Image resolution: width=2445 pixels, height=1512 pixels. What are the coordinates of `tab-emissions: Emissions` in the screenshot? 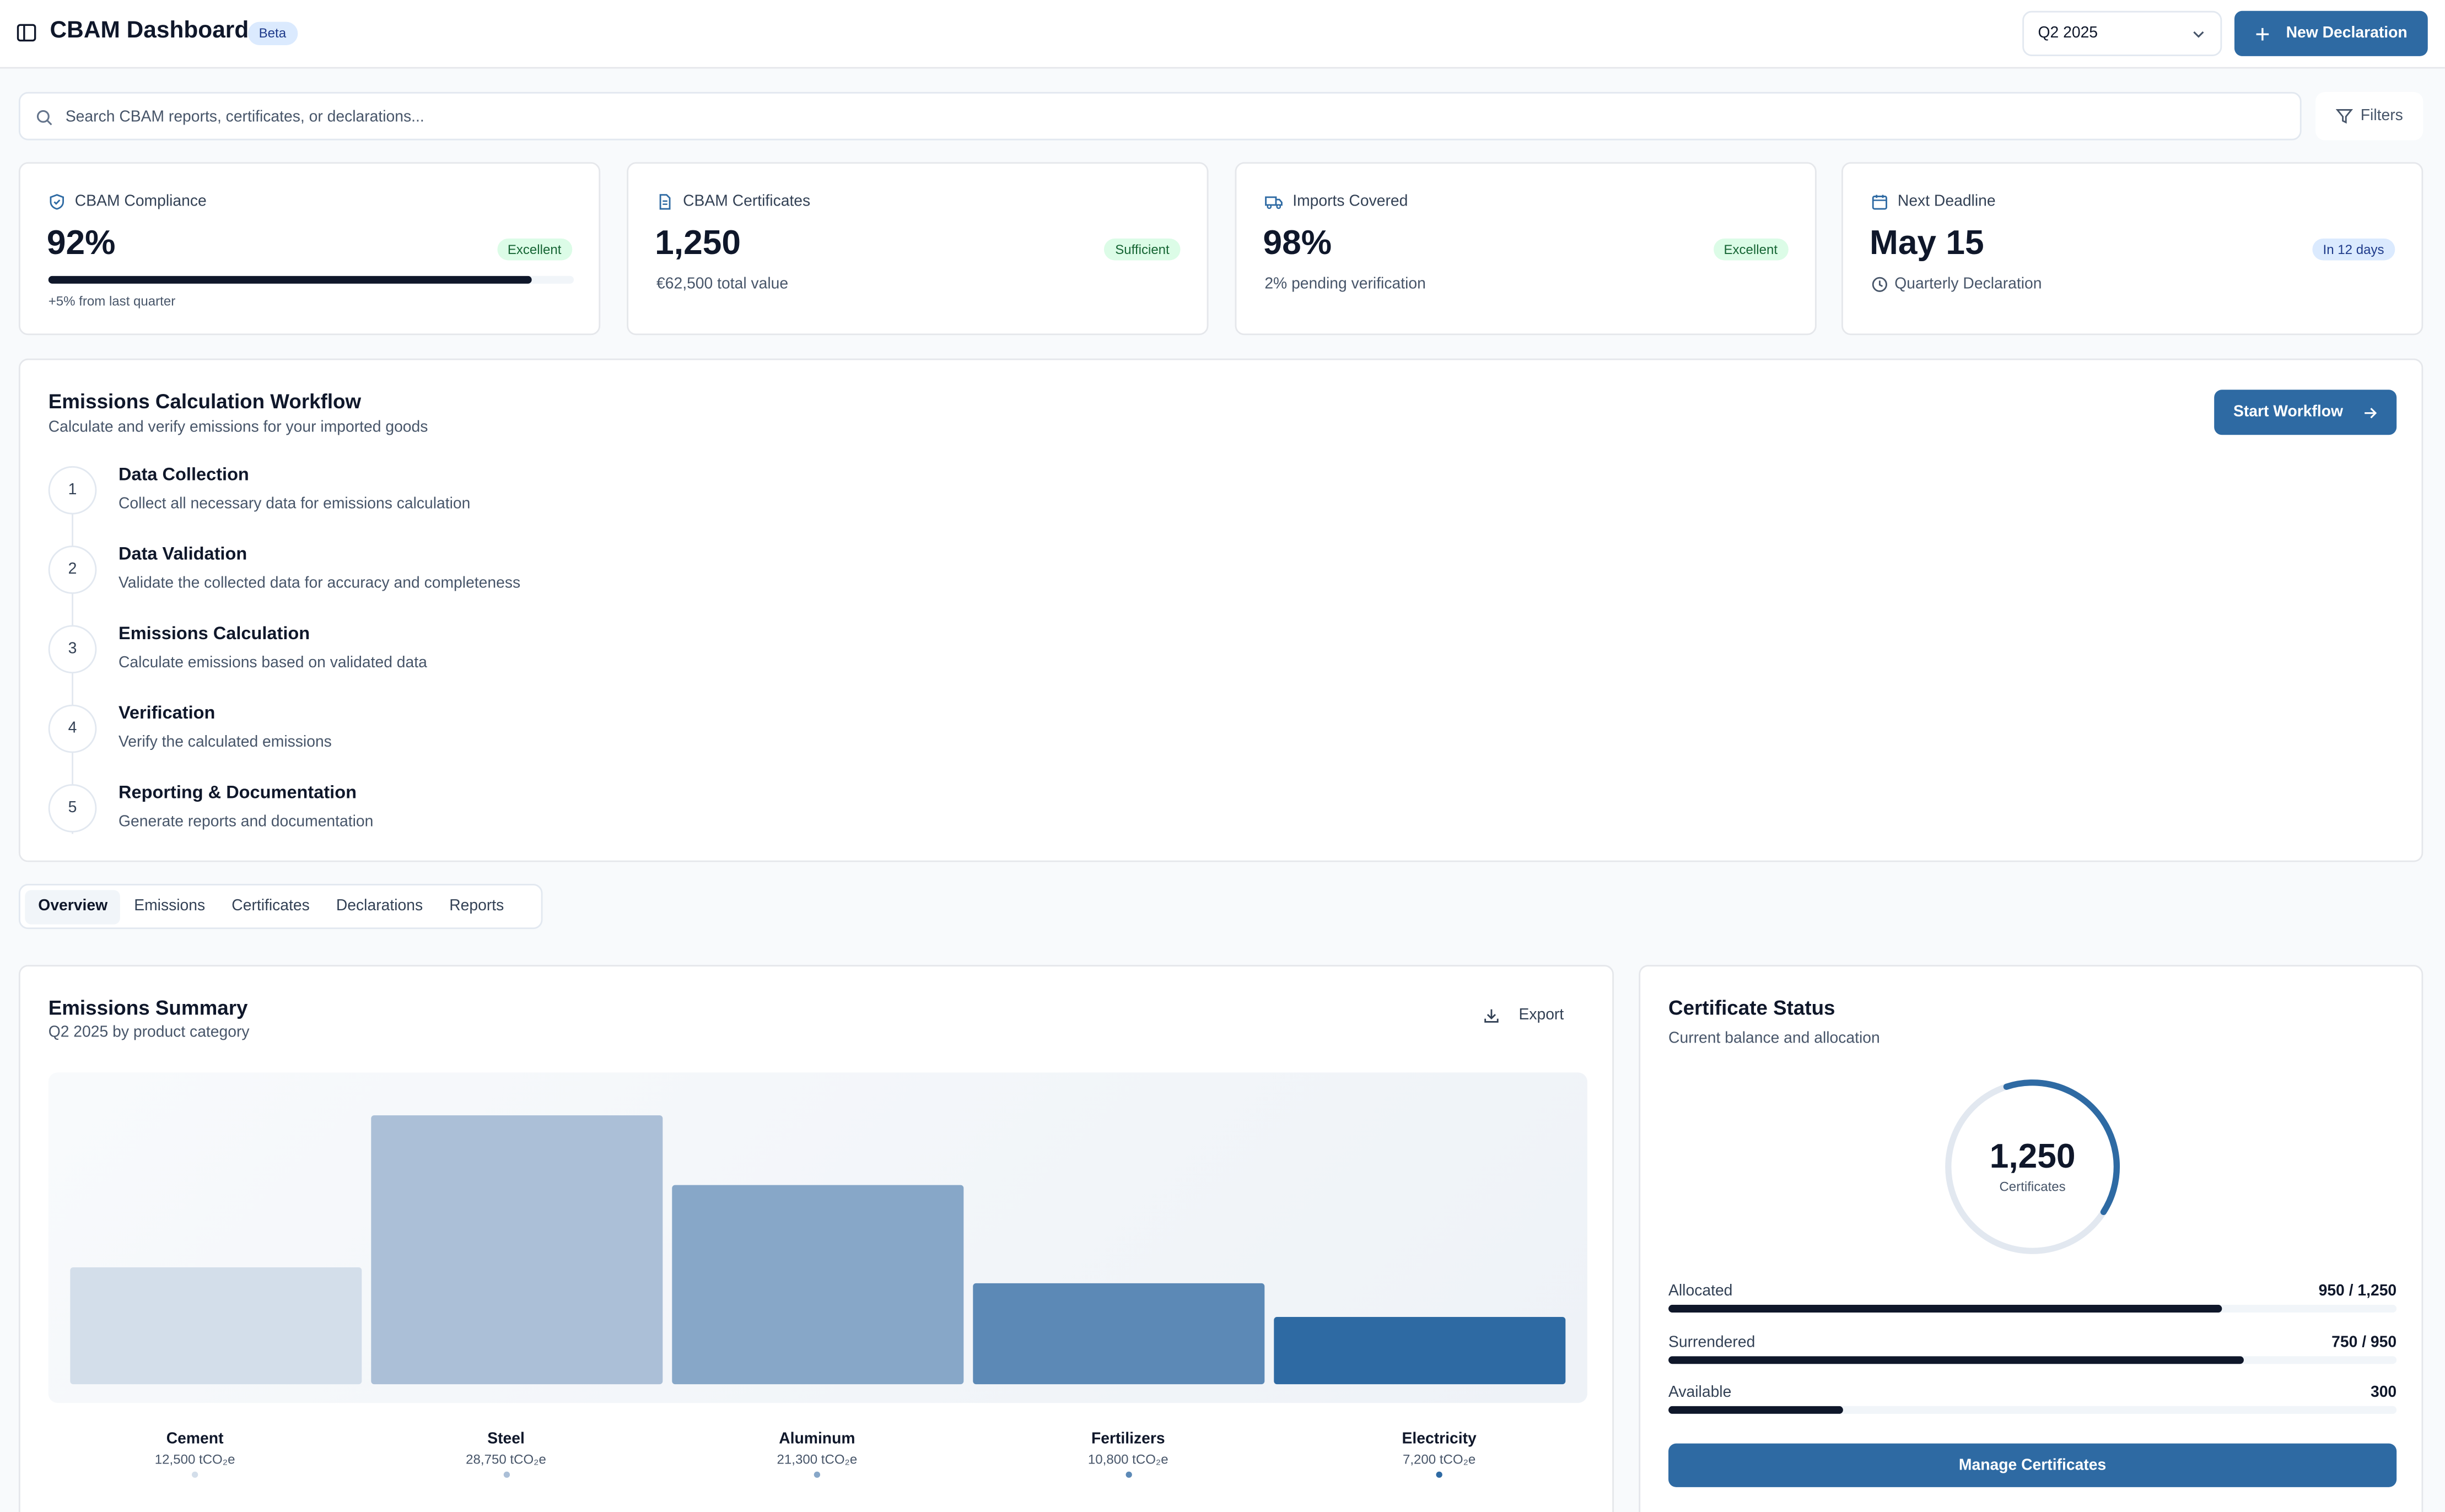 It's located at (170, 906).